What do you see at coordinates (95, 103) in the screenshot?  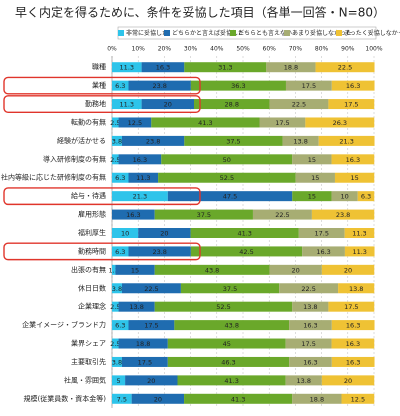 I see `category-label: 勤務地` at bounding box center [95, 103].